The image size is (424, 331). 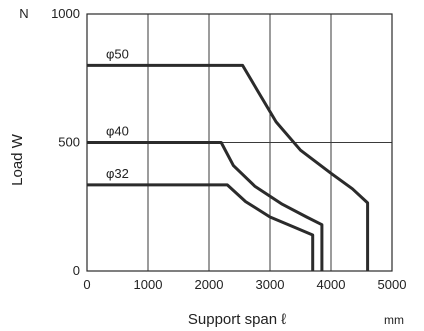 I want to click on x-tick-label: 1000, so click(x=148, y=284).